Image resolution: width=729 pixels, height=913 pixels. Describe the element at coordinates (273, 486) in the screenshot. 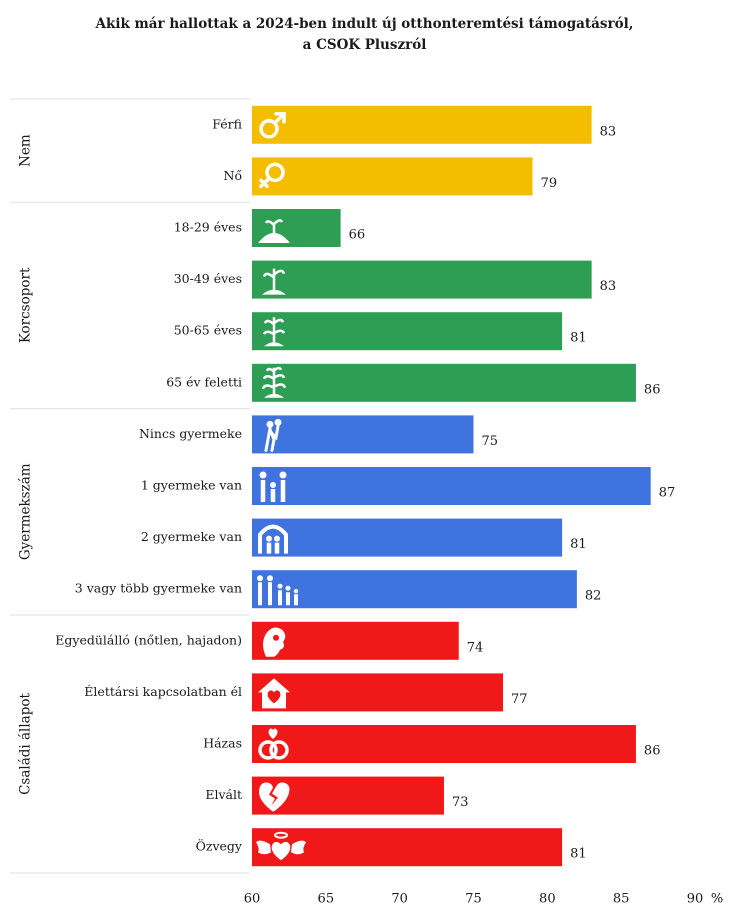

I see `family-one-child-icon` at that location.